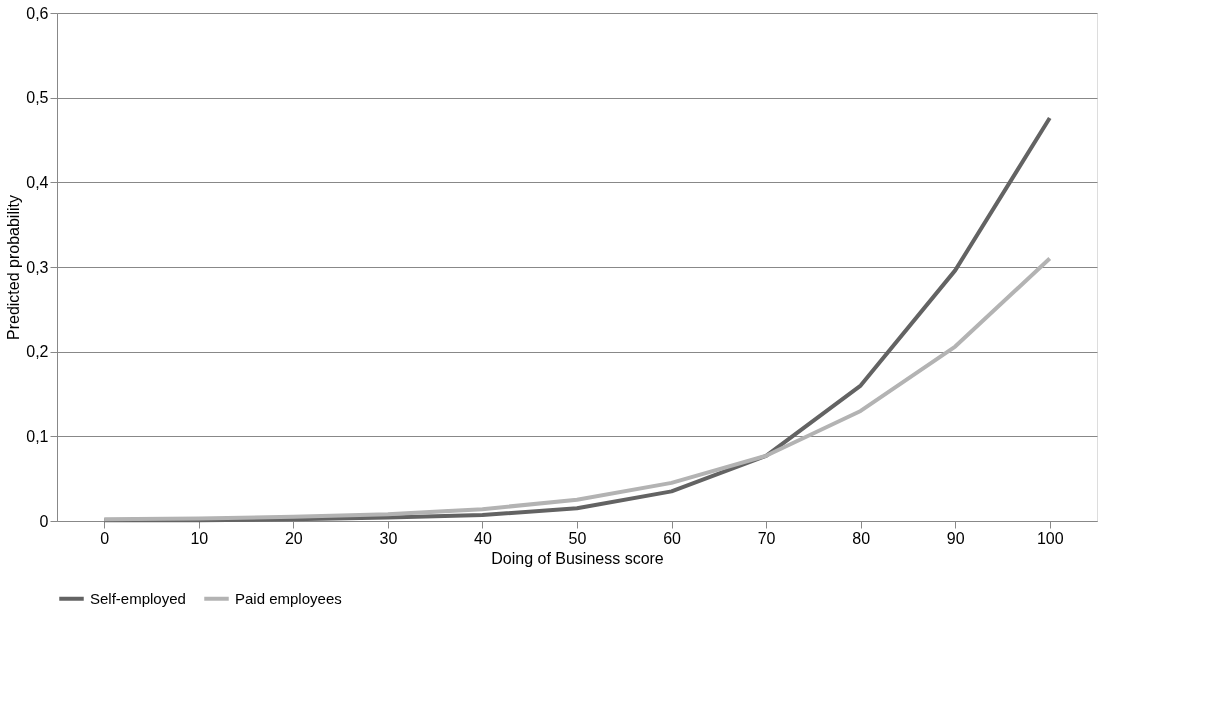 The height and width of the screenshot is (728, 1218). Describe the element at coordinates (37, 352) in the screenshot. I see `y-tick-label: 0,2` at that location.